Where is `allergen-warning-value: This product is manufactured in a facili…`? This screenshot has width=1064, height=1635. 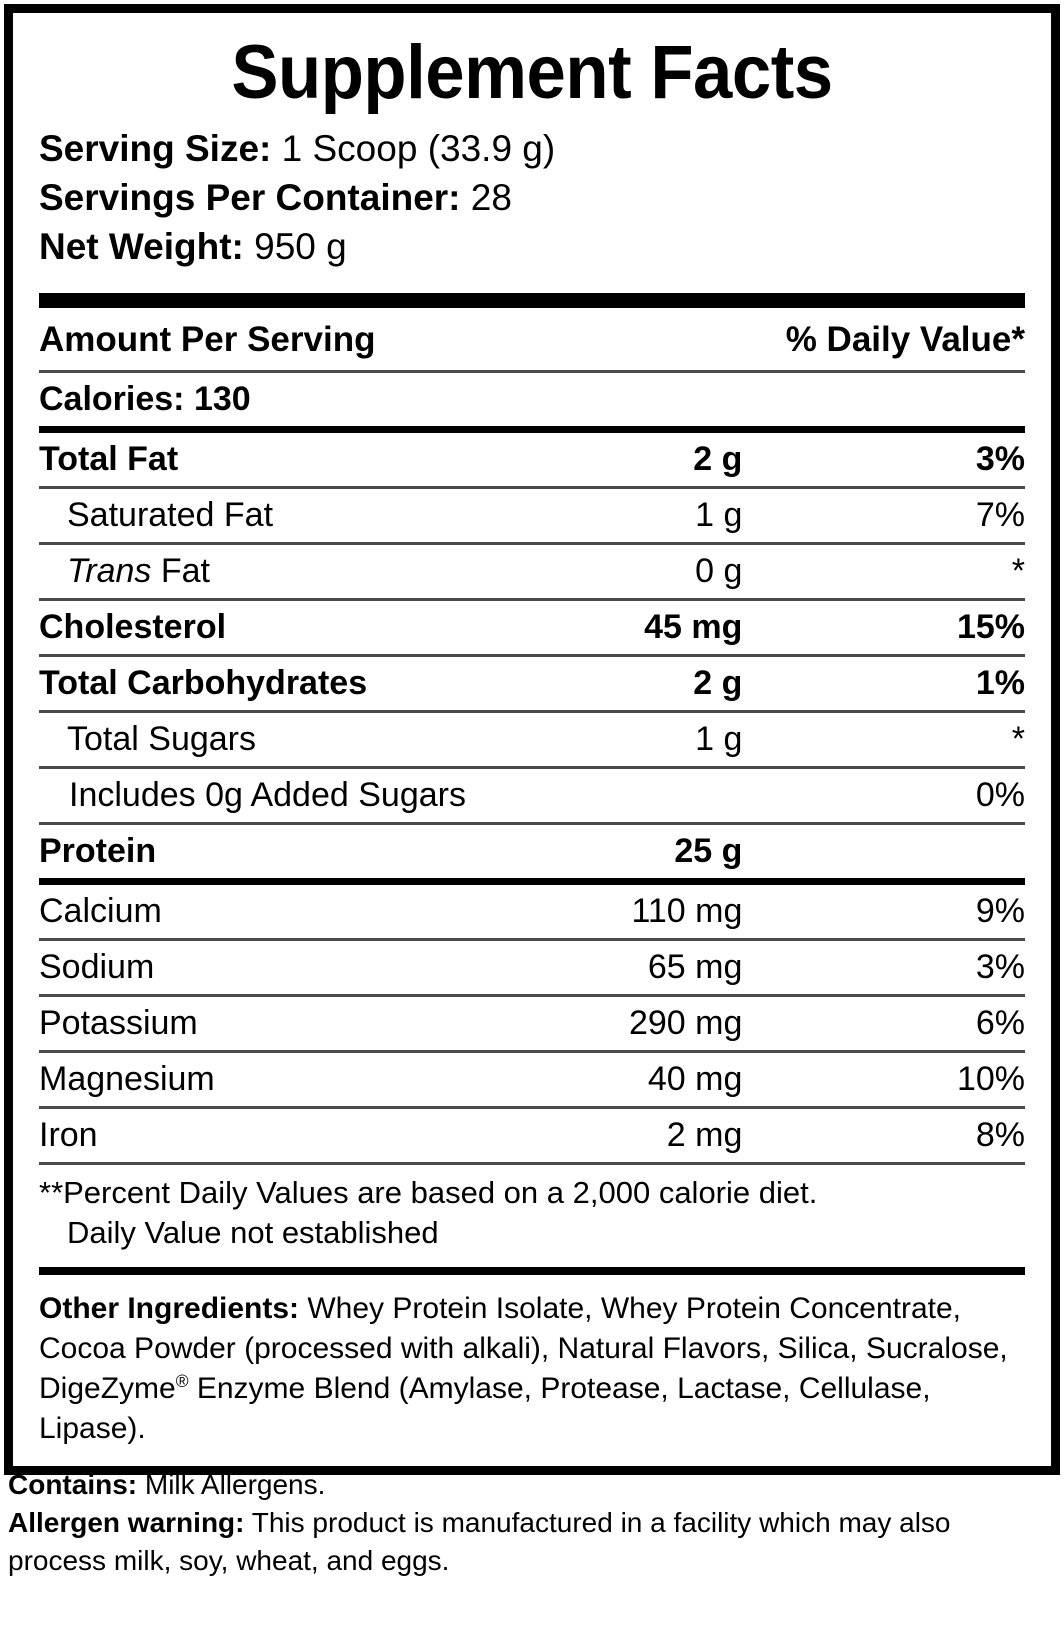 allergen-warning-value: This product is manufactured in a facili… is located at coordinates (479, 1542).